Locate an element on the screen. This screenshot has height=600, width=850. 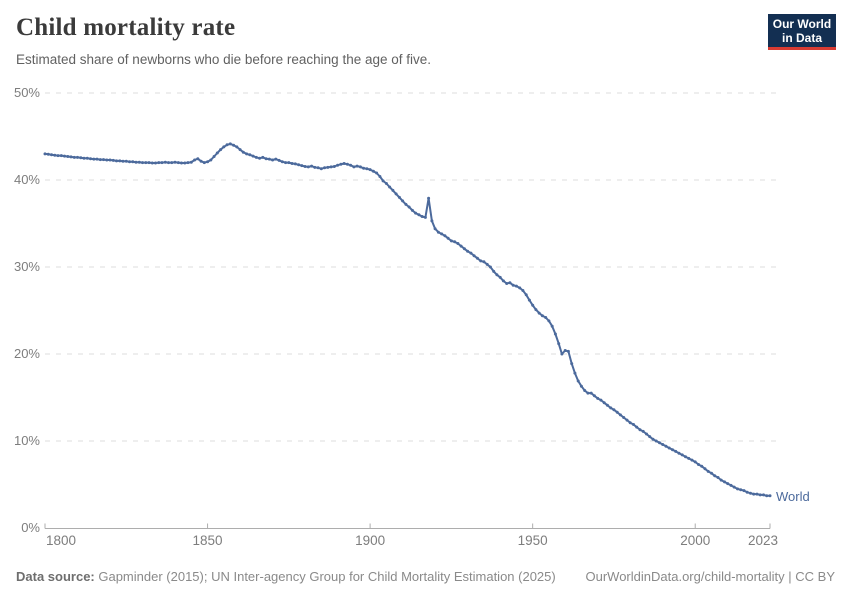
y-axis-tick-label: 20% is located at coordinates (26, 353).